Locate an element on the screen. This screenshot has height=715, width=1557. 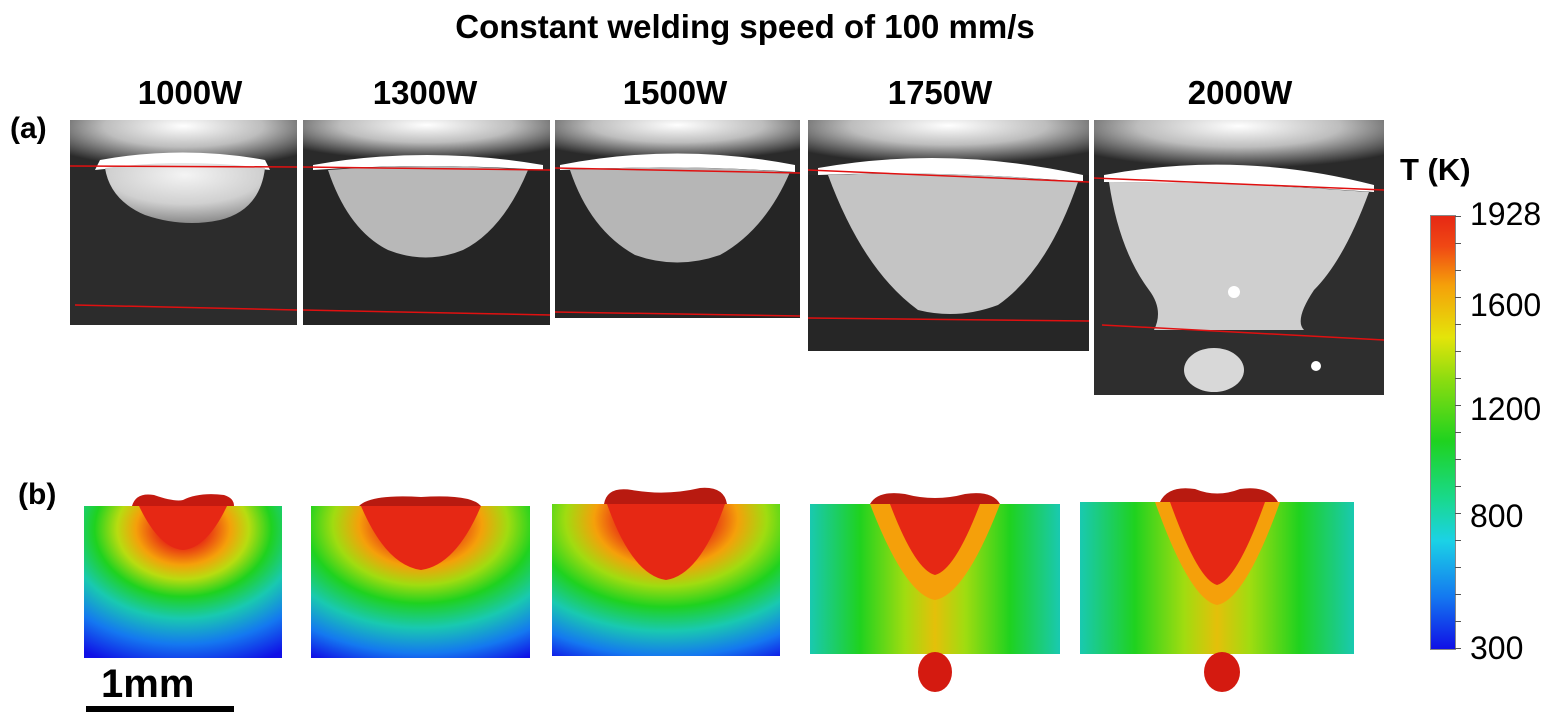
power-label-1300w: 1300W is located at coordinates (425, 92).